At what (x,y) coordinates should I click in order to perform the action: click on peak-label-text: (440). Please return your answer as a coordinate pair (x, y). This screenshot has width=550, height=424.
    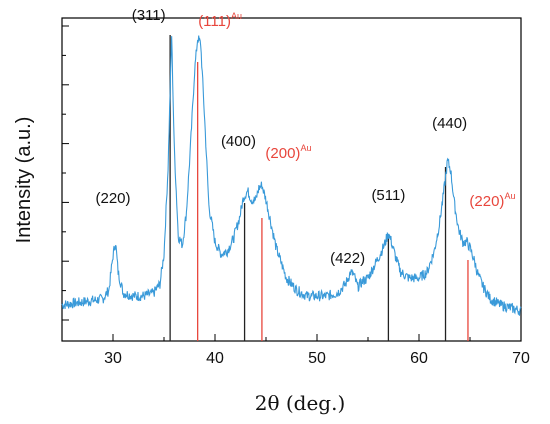
    Looking at the image, I should click on (449, 123).